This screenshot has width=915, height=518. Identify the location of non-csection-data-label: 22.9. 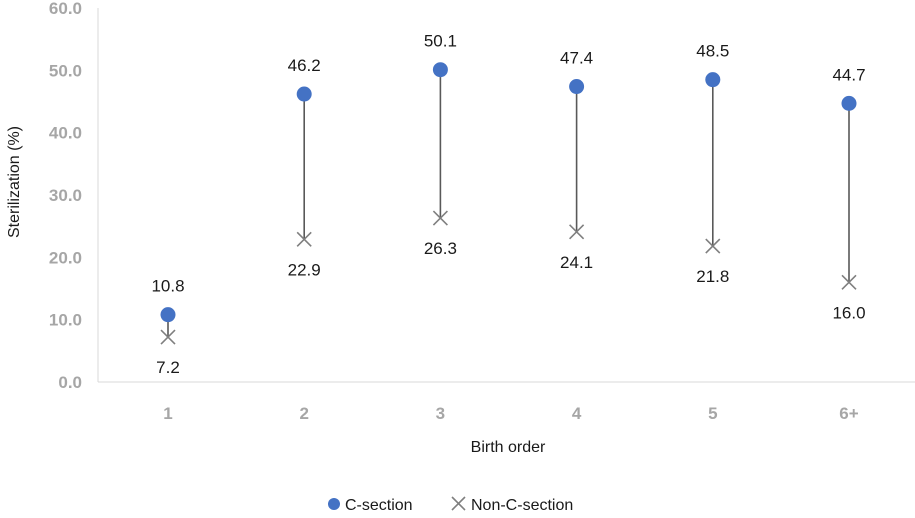
(304, 269).